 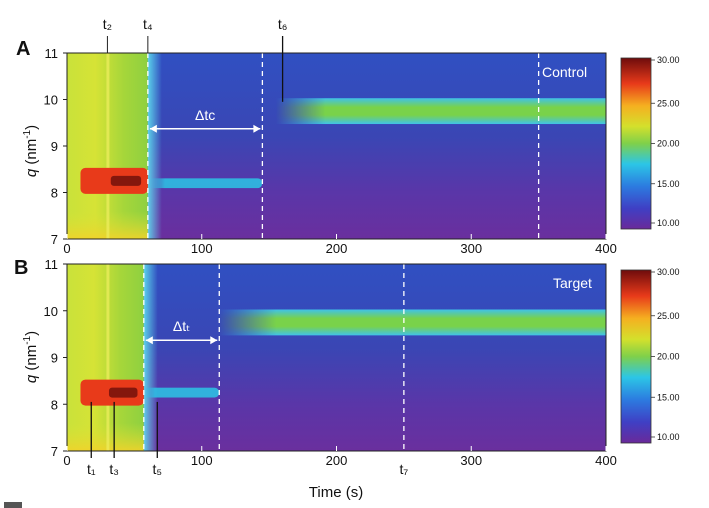 I want to click on colorbar-b: 30.00 25.00 20.00 15.00 10.00, so click(x=650, y=355).